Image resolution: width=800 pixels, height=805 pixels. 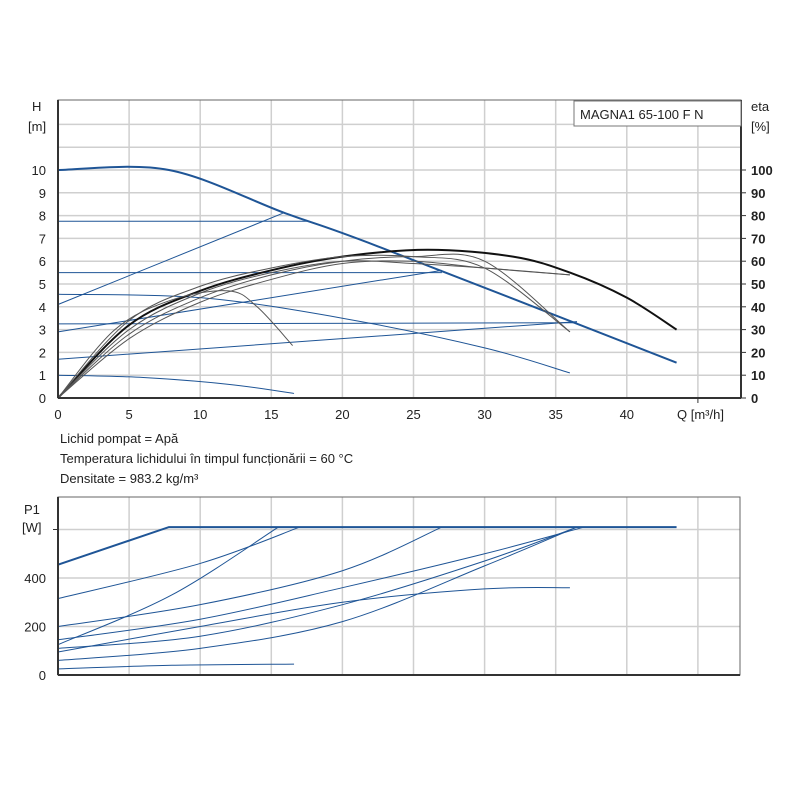 I want to click on y-tick-label-right: 70, so click(x=758, y=238).